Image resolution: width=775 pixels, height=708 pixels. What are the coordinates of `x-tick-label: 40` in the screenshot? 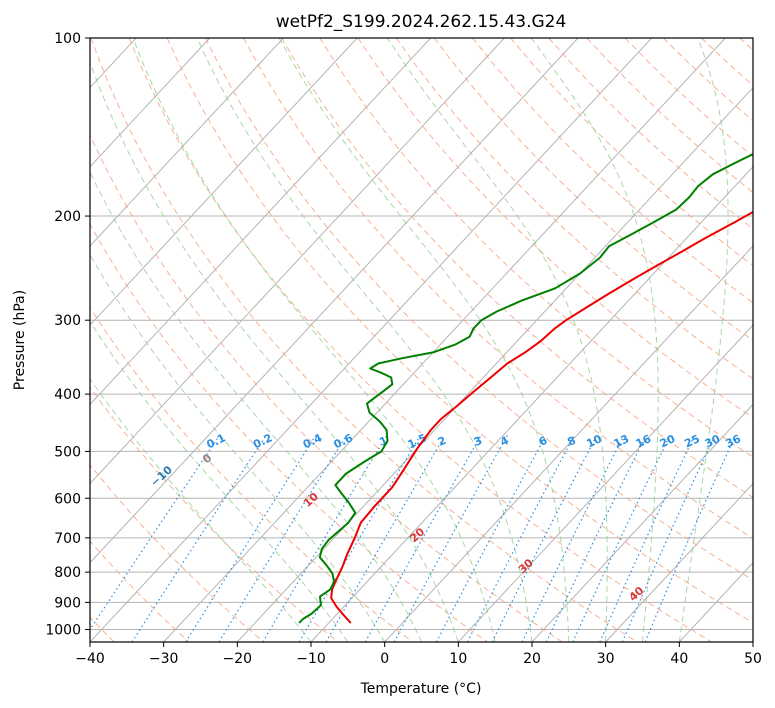 It's located at (679, 659).